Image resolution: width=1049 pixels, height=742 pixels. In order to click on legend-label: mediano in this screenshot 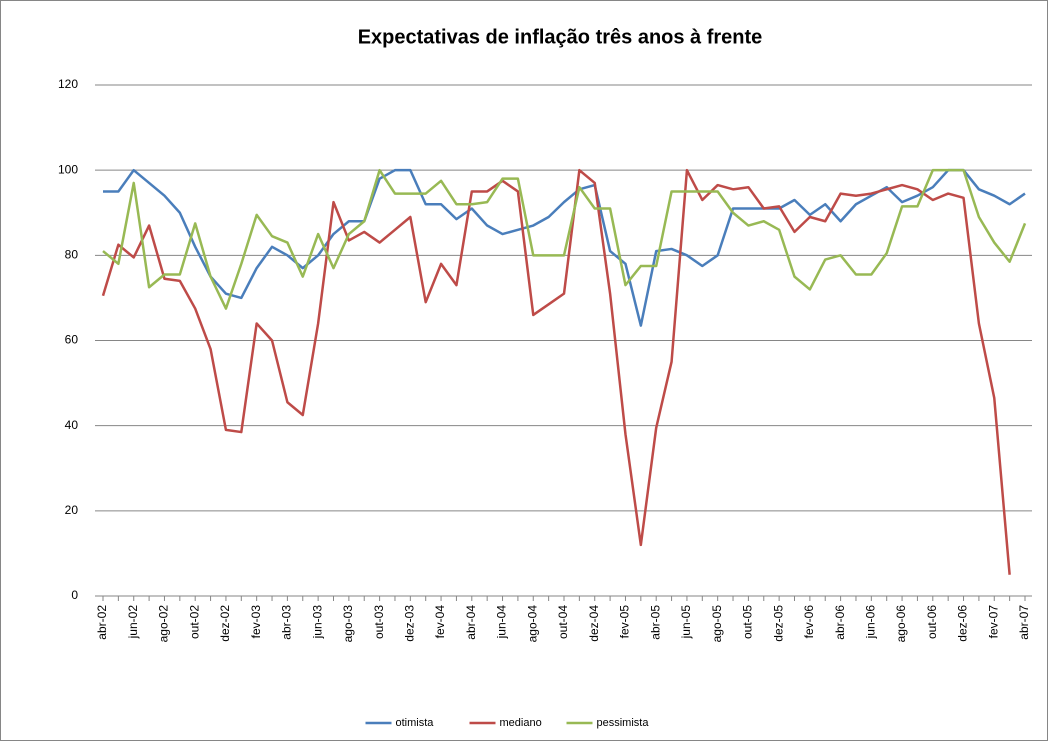, I will do `click(521, 723)`.